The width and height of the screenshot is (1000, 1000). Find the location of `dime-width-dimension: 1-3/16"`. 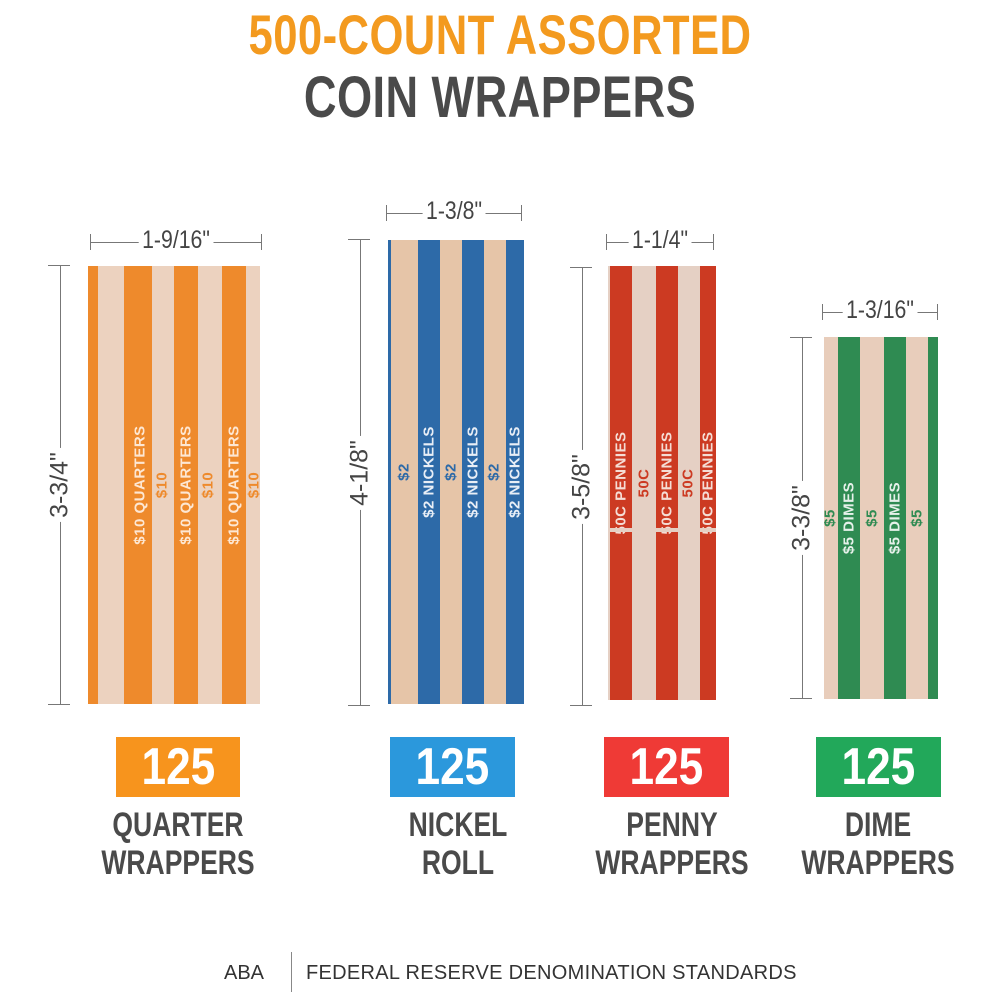

dime-width-dimension: 1-3/16" is located at coordinates (880, 310).